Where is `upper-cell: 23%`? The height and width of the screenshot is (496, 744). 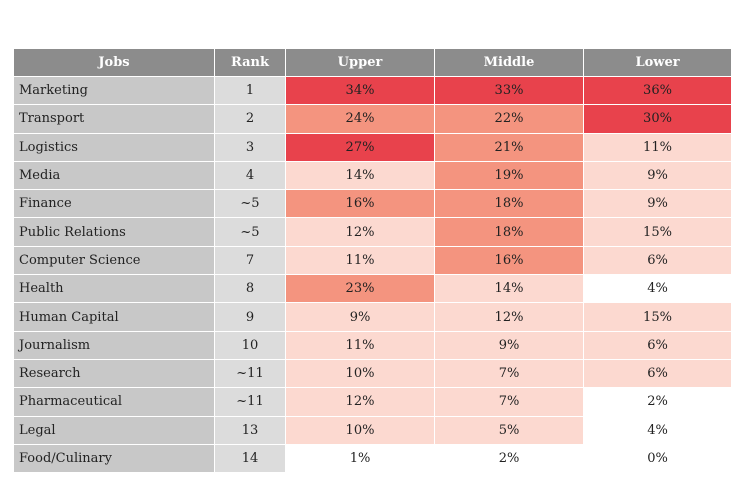 upper-cell: 23% is located at coordinates (360, 289).